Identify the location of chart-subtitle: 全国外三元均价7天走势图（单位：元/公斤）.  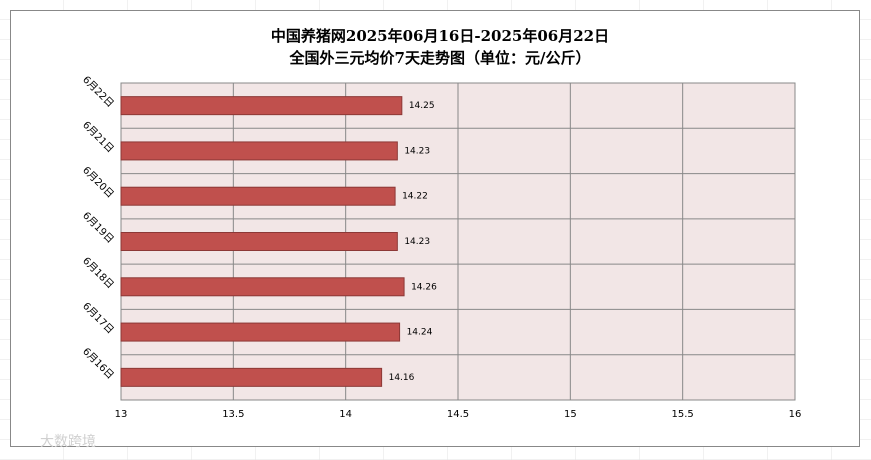
(440, 58).